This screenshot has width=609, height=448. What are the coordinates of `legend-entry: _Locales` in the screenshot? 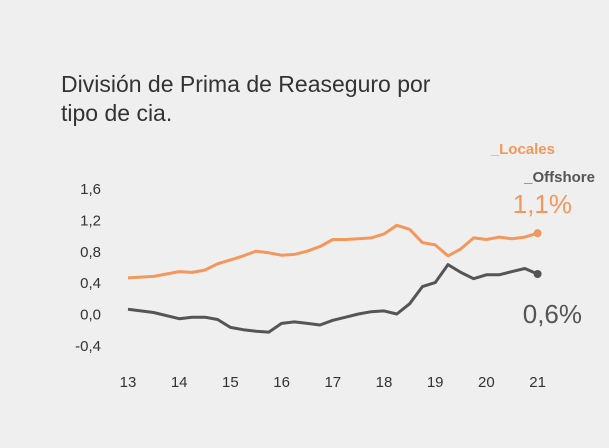 It's located at (522, 149).